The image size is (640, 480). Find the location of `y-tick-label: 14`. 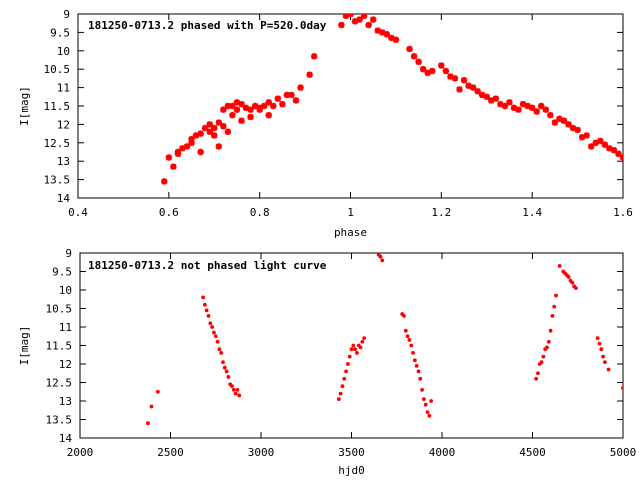

y-tick-label: 14 is located at coordinates (64, 198).